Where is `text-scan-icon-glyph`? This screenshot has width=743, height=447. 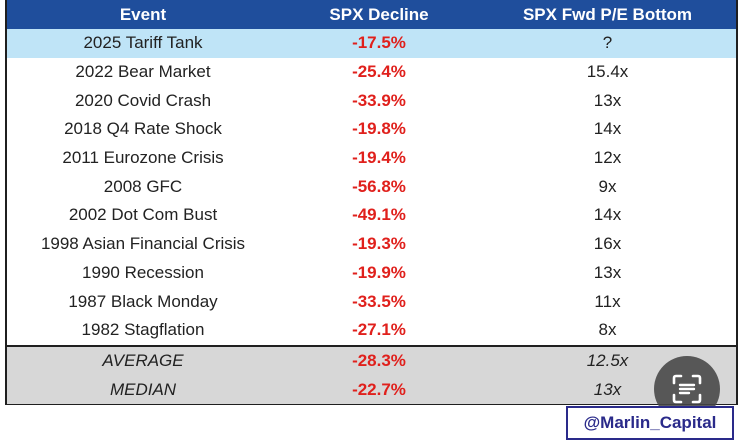
text-scan-icon-glyph is located at coordinates (687, 389).